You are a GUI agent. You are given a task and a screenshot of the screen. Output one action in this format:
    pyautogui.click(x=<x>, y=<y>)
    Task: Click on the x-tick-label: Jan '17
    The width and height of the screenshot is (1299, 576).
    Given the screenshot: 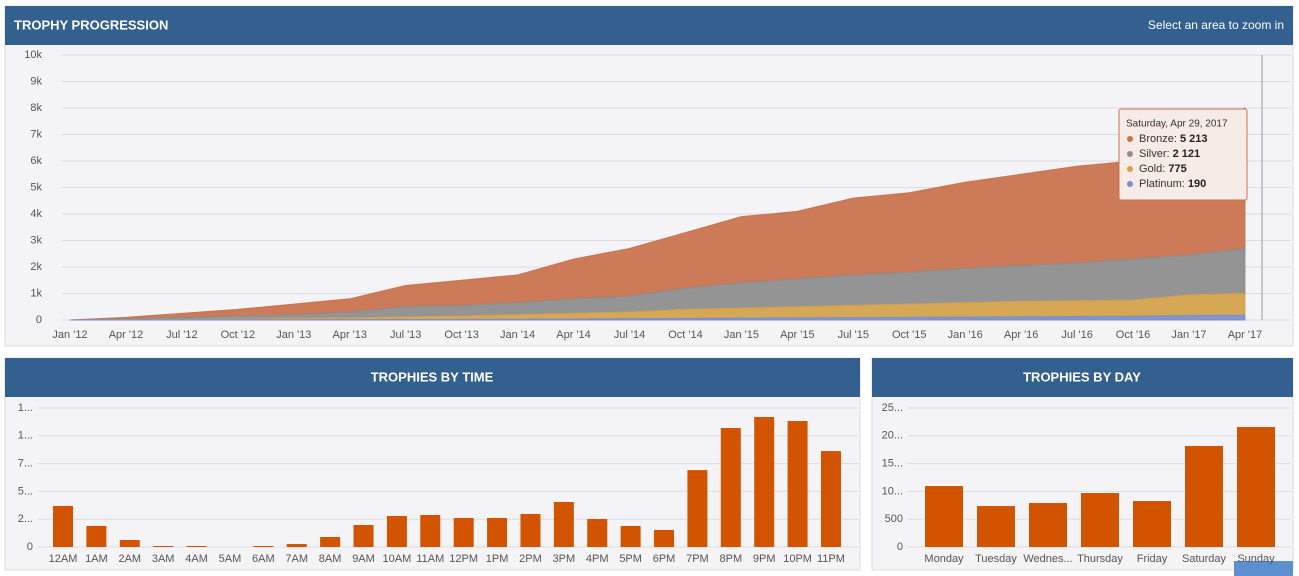 What is the action you would take?
    pyautogui.click(x=1188, y=335)
    